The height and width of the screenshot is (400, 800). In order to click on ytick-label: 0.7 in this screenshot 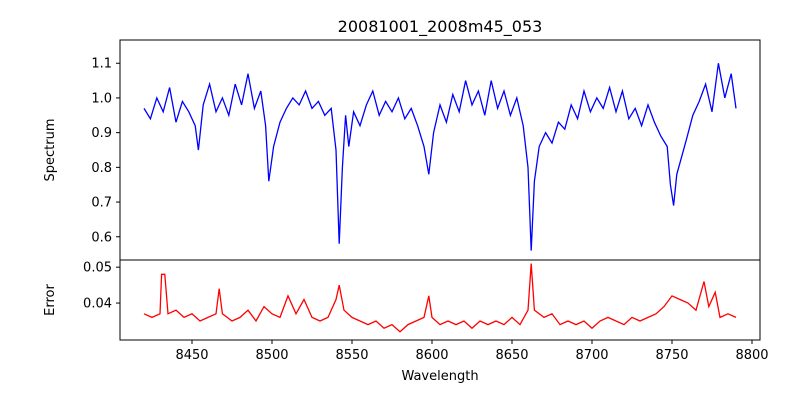, I will do `click(101, 203)`.